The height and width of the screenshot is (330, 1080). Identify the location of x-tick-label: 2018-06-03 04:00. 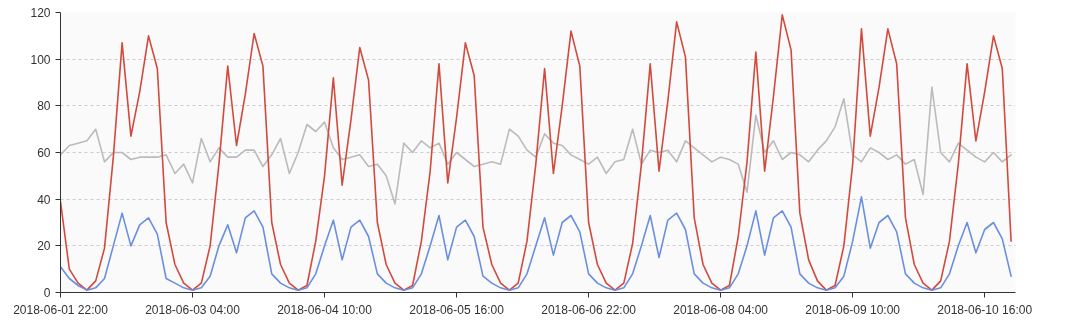
(193, 309).